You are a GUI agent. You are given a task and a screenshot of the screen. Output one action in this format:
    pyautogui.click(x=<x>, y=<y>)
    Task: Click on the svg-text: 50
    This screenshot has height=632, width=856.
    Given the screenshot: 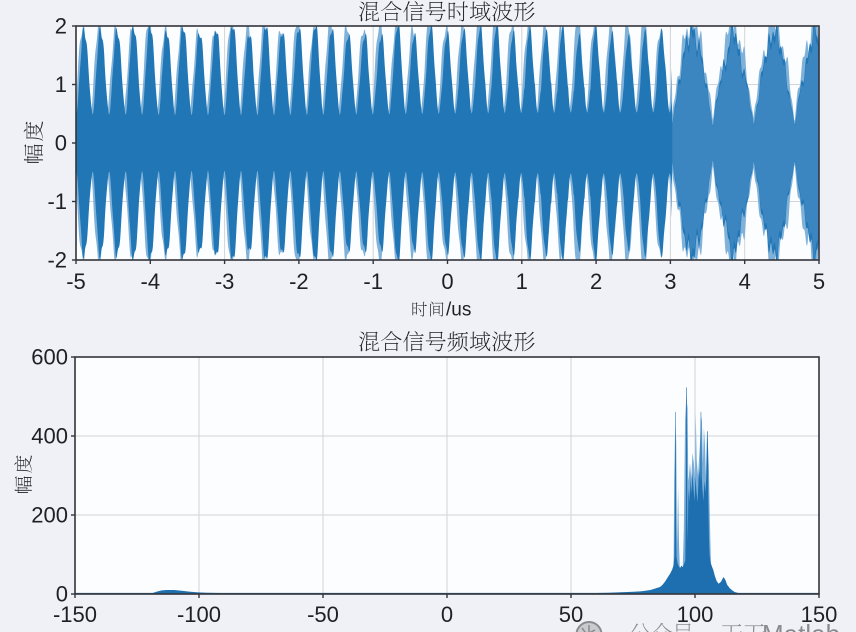 What is the action you would take?
    pyautogui.click(x=571, y=614)
    